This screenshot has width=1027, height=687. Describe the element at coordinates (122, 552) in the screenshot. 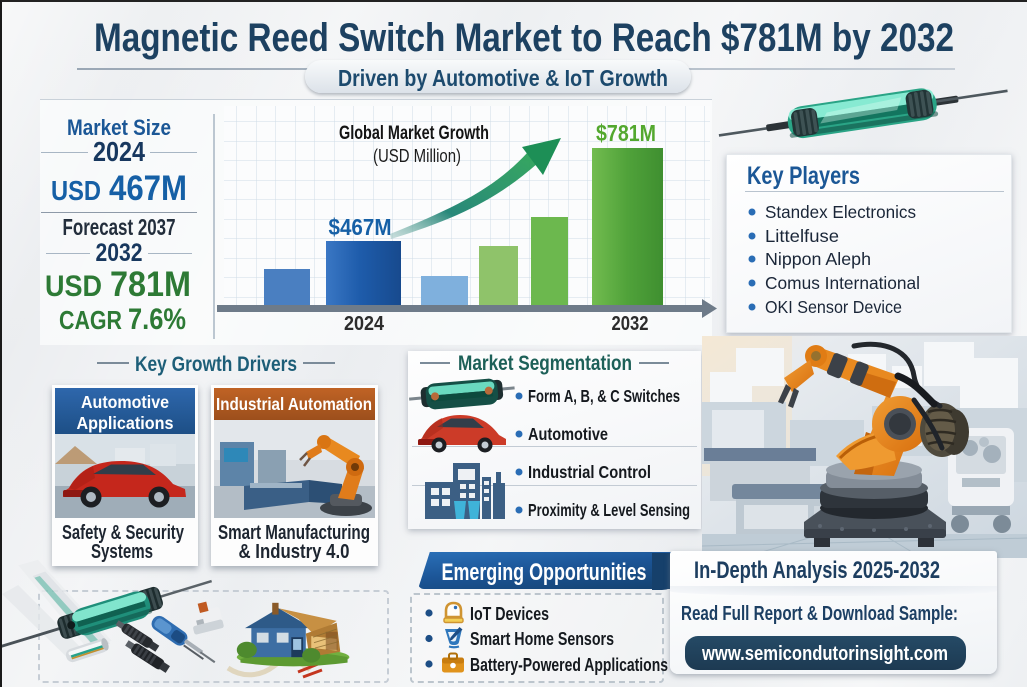

I see `svg-text: Systems` at that location.